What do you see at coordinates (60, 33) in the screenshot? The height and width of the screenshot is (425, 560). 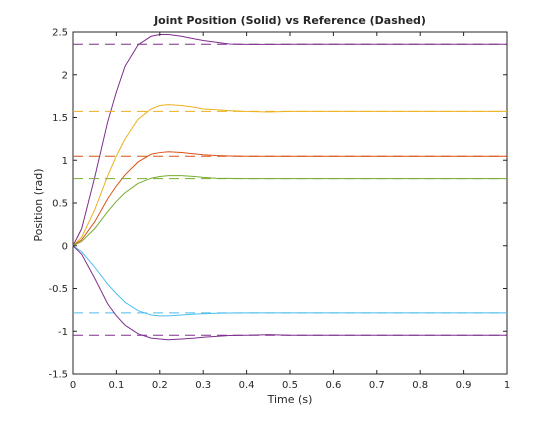 I see `y-tick-label: 2.5` at bounding box center [60, 33].